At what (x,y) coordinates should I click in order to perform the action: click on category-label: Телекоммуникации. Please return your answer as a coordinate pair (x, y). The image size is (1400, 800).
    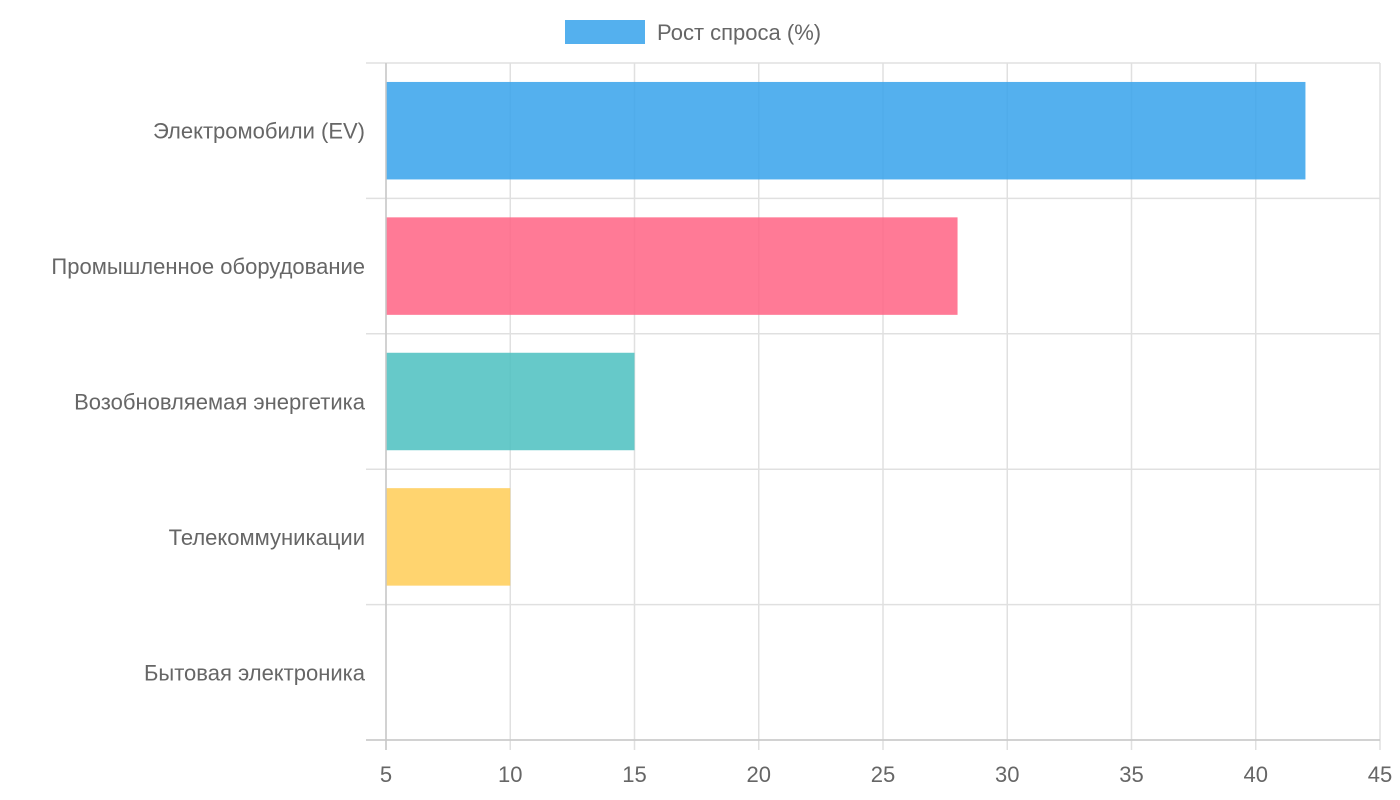
    Looking at the image, I should click on (267, 537).